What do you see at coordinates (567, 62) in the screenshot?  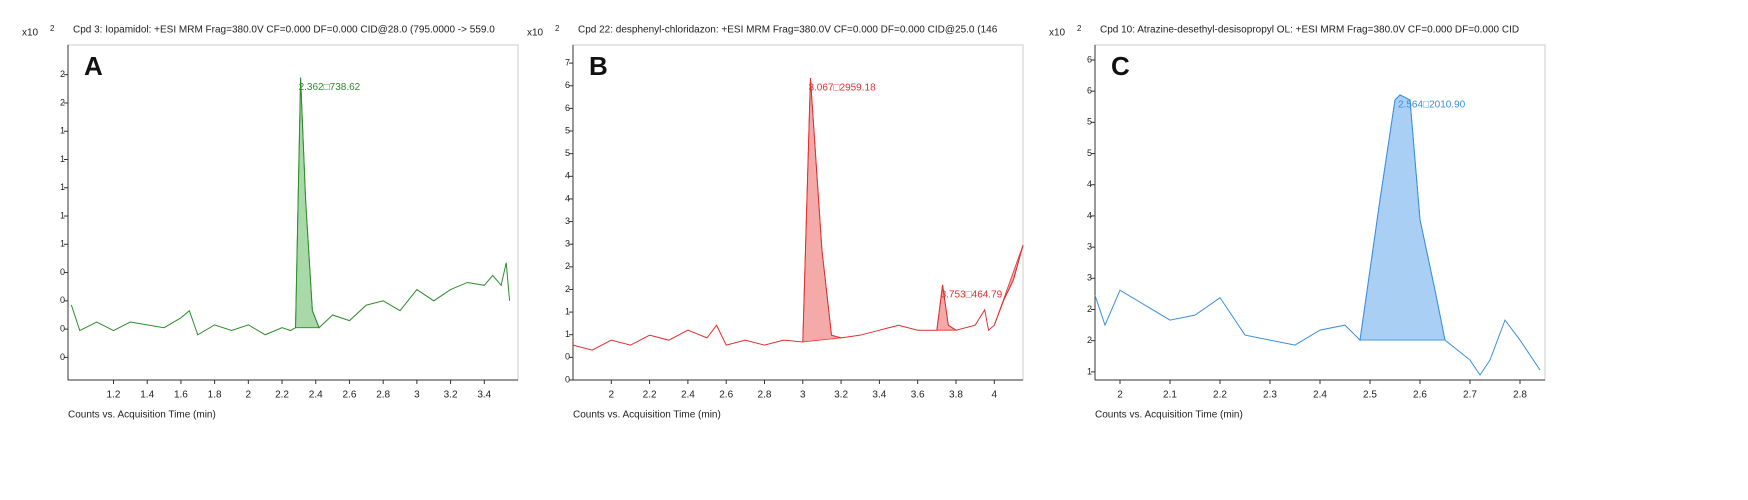 I see `y-tick-label: 7` at bounding box center [567, 62].